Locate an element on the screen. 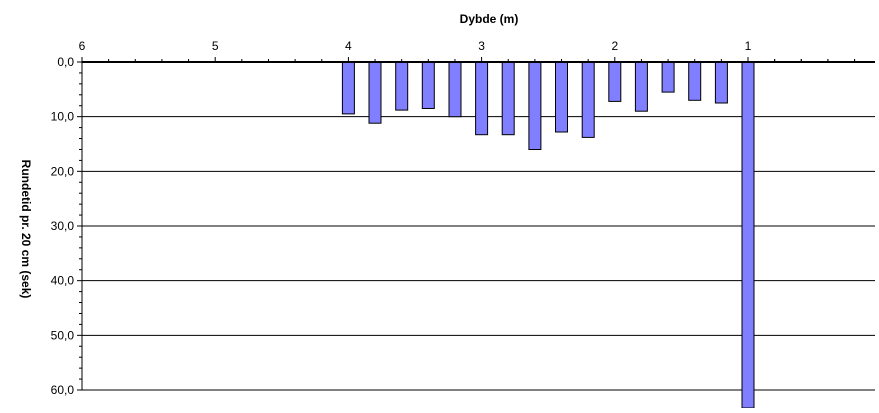  y-tick-label: 10,0 is located at coordinates (63, 117).